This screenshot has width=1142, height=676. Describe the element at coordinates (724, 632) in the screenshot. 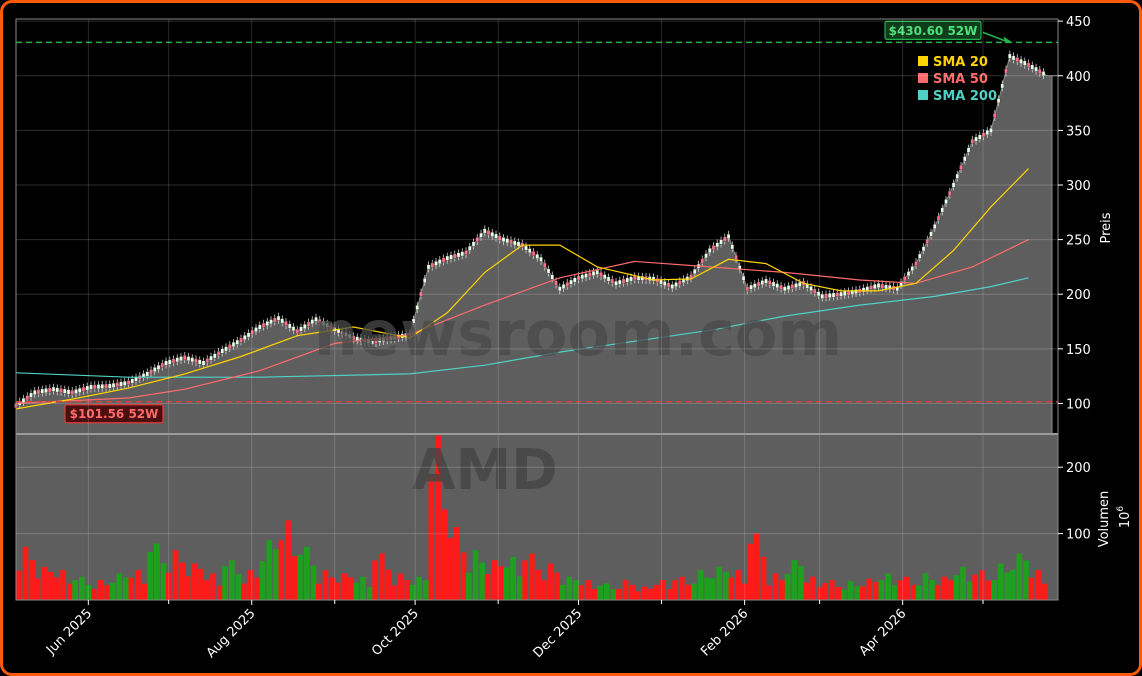

I see `x-tick-label: Feb 2026` at that location.